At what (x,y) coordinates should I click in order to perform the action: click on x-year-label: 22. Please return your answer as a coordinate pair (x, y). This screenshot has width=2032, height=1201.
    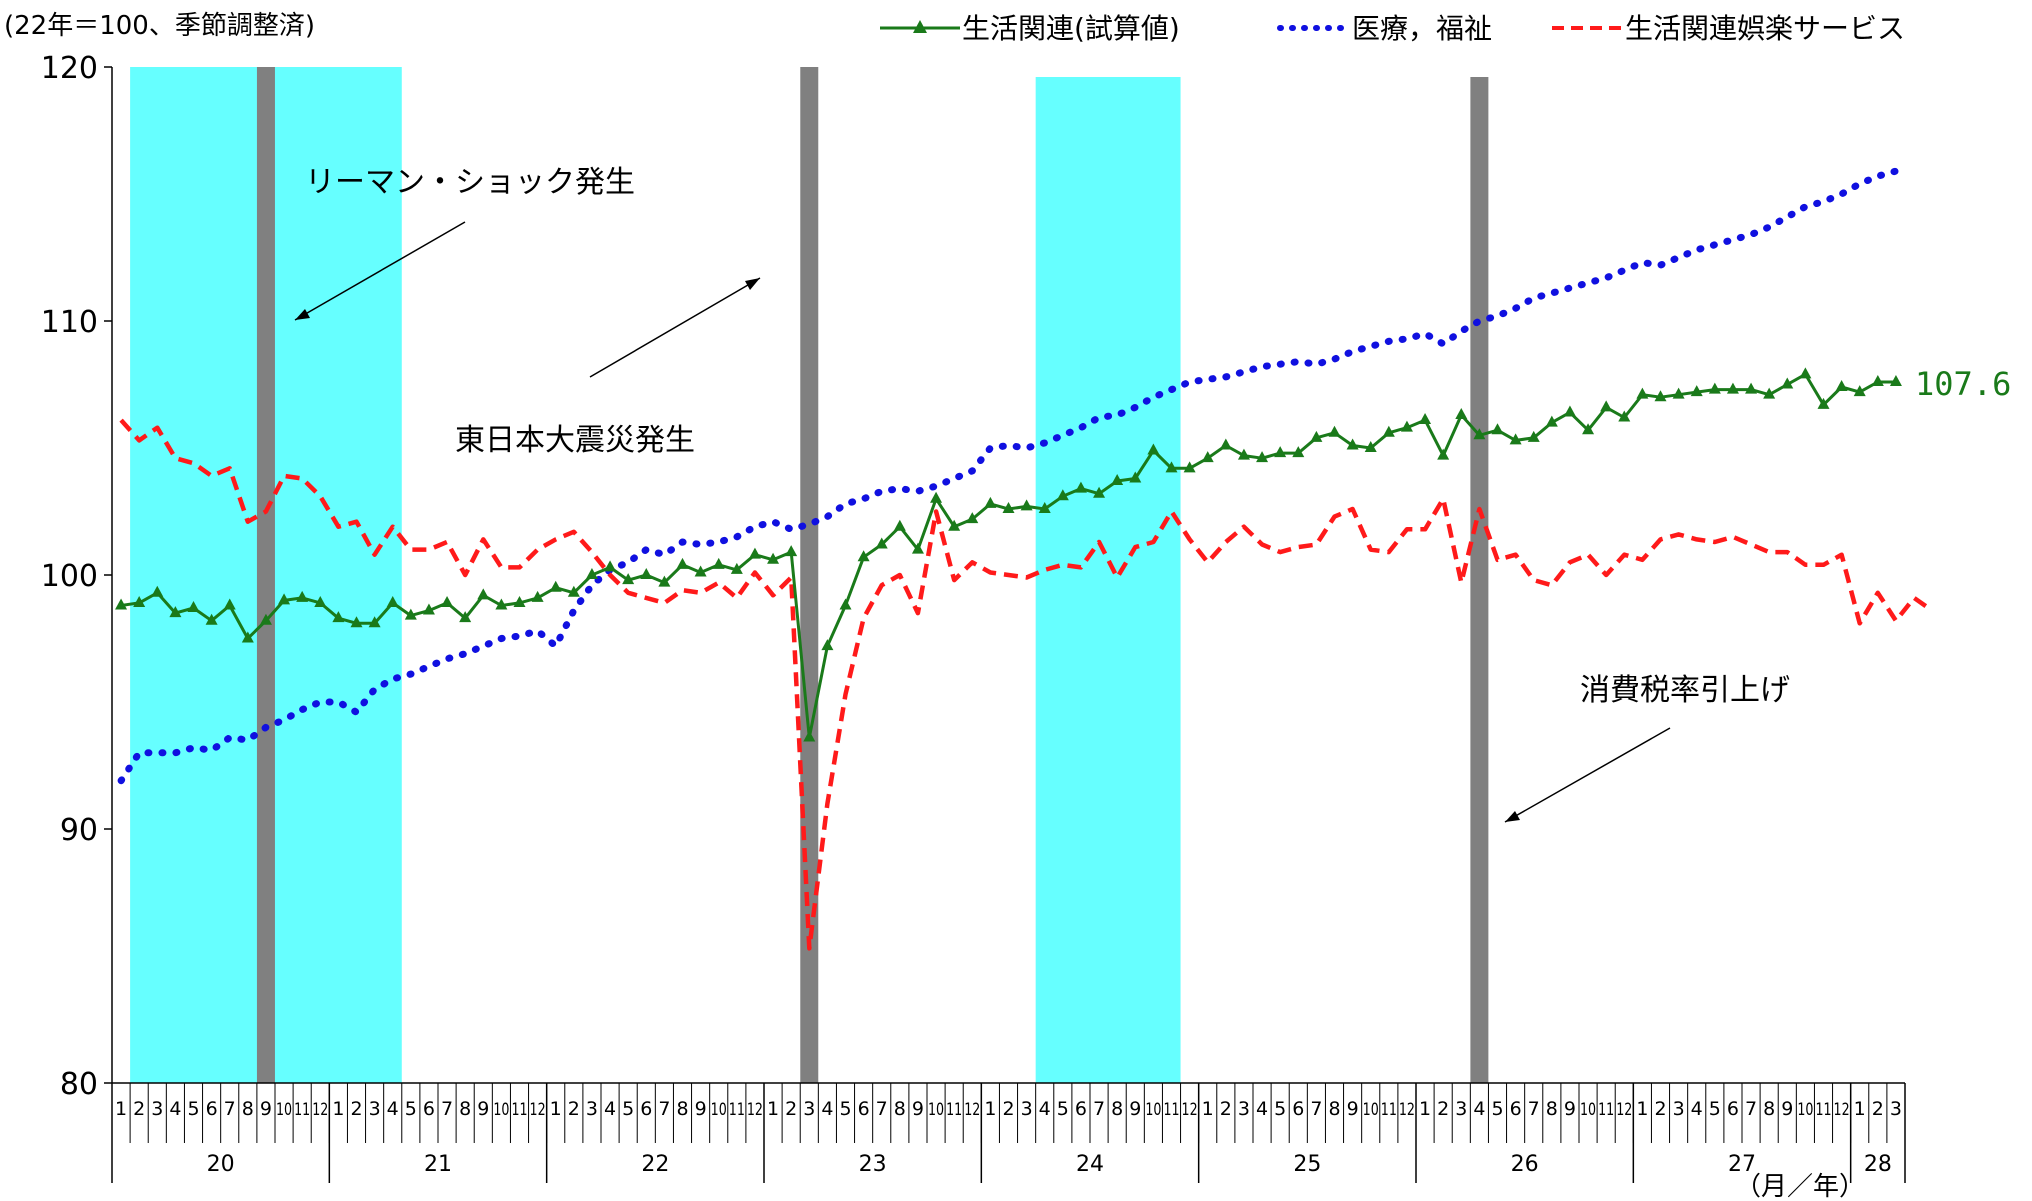
    Looking at the image, I should click on (655, 1164).